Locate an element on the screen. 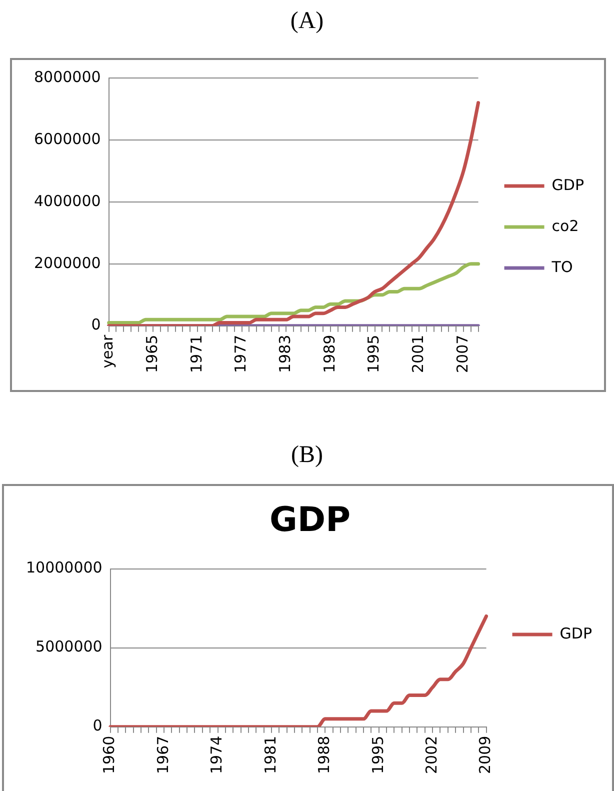  y-tick-label: 5000000 is located at coordinates (69, 647).